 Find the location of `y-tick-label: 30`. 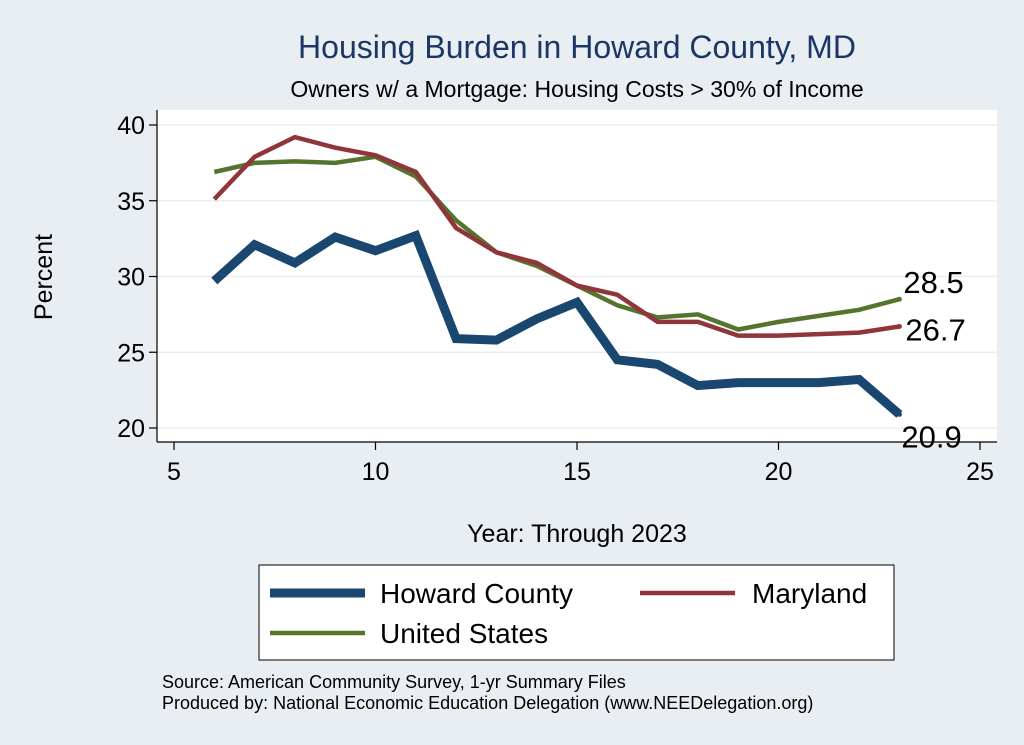

y-tick-label: 30 is located at coordinates (131, 278).